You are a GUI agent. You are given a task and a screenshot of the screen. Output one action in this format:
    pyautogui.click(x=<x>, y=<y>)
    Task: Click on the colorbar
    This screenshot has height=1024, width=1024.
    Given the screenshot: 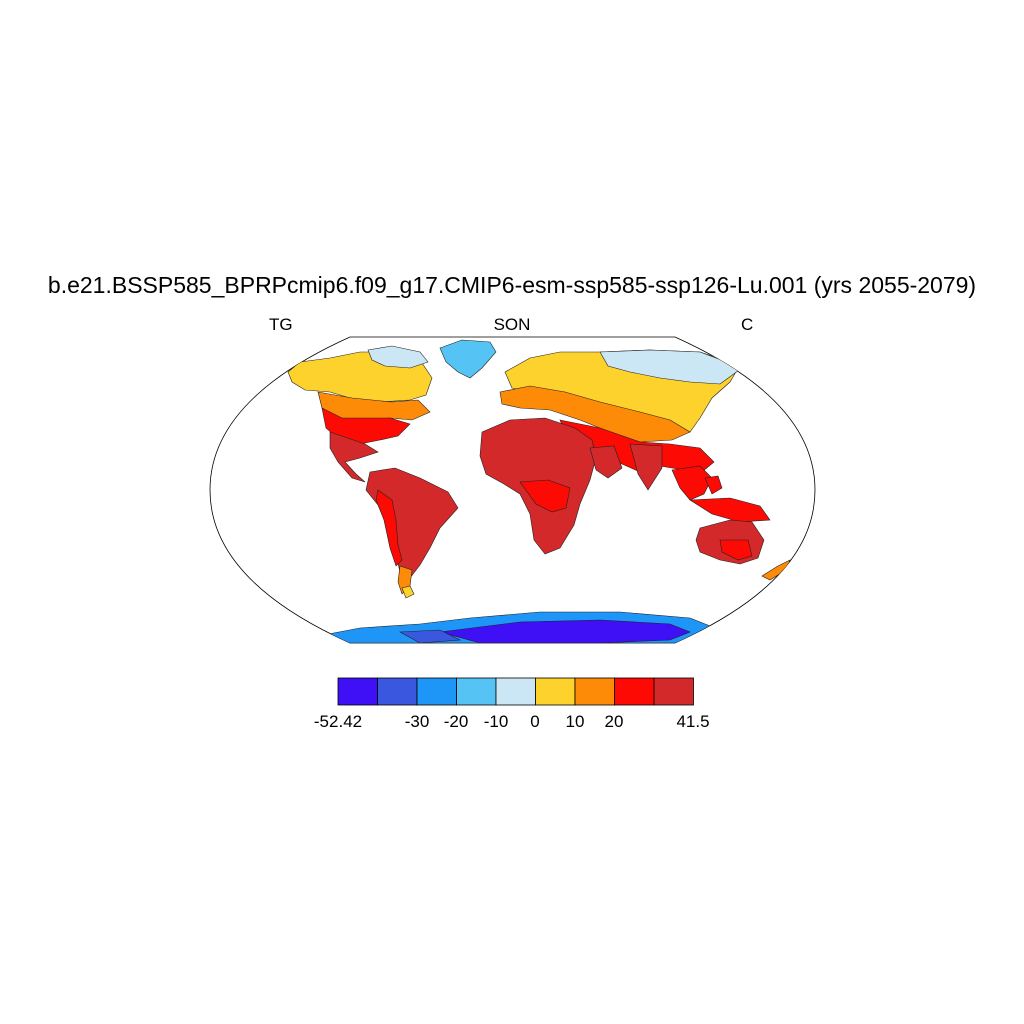 What is the action you would take?
    pyautogui.click(x=515, y=691)
    